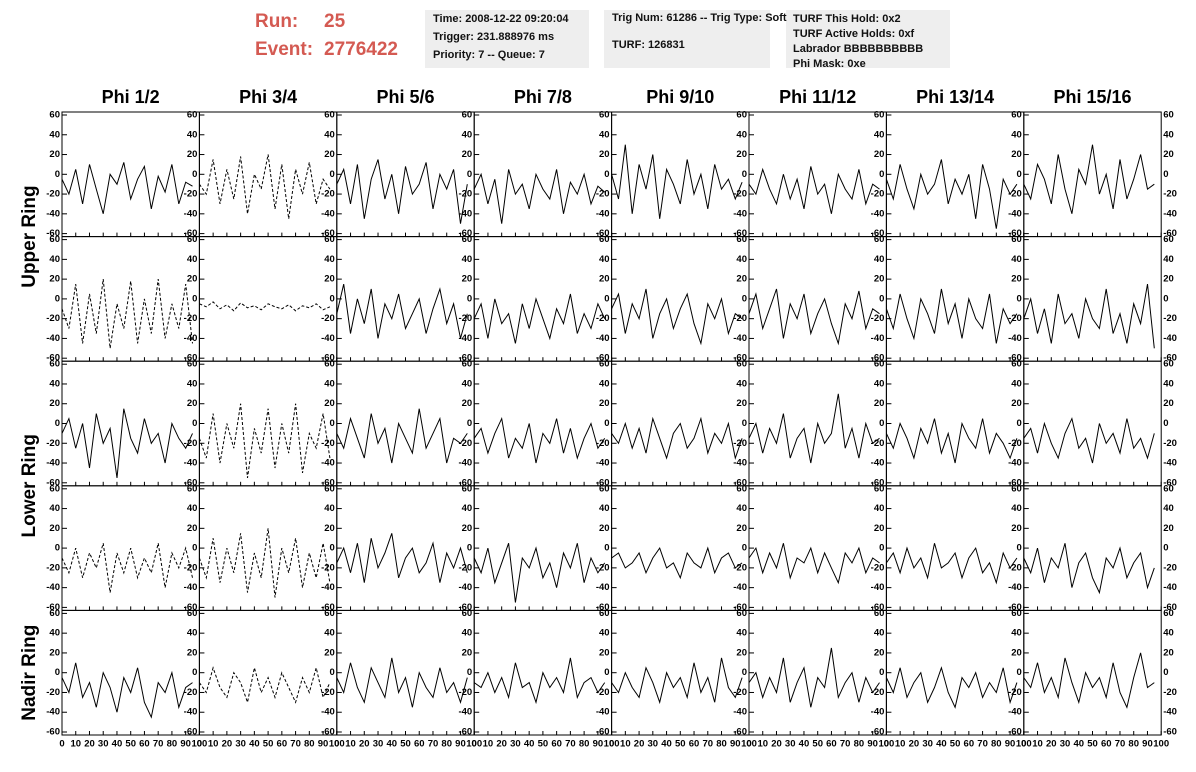  Describe the element at coordinates (854, 34) in the screenshot. I see `info-line: TURF Active Holds: 0xf` at that location.